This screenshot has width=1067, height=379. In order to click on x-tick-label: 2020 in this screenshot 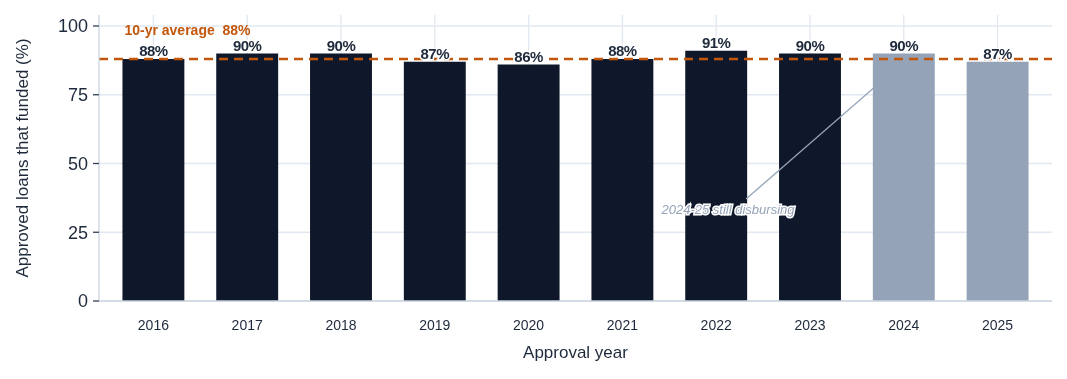, I will do `click(529, 325)`.